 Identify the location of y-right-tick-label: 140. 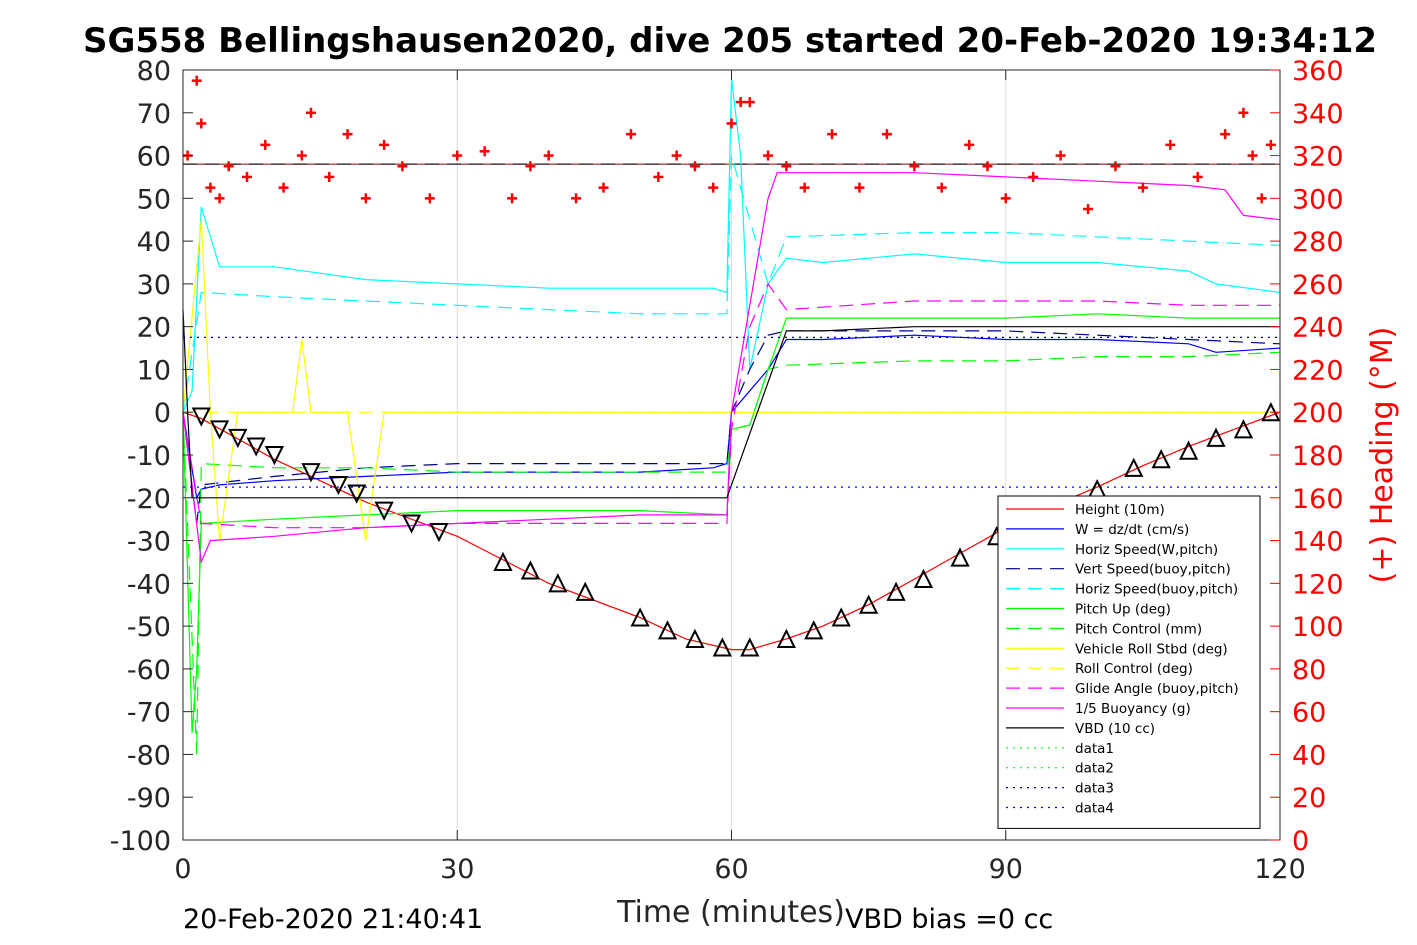
(1318, 542).